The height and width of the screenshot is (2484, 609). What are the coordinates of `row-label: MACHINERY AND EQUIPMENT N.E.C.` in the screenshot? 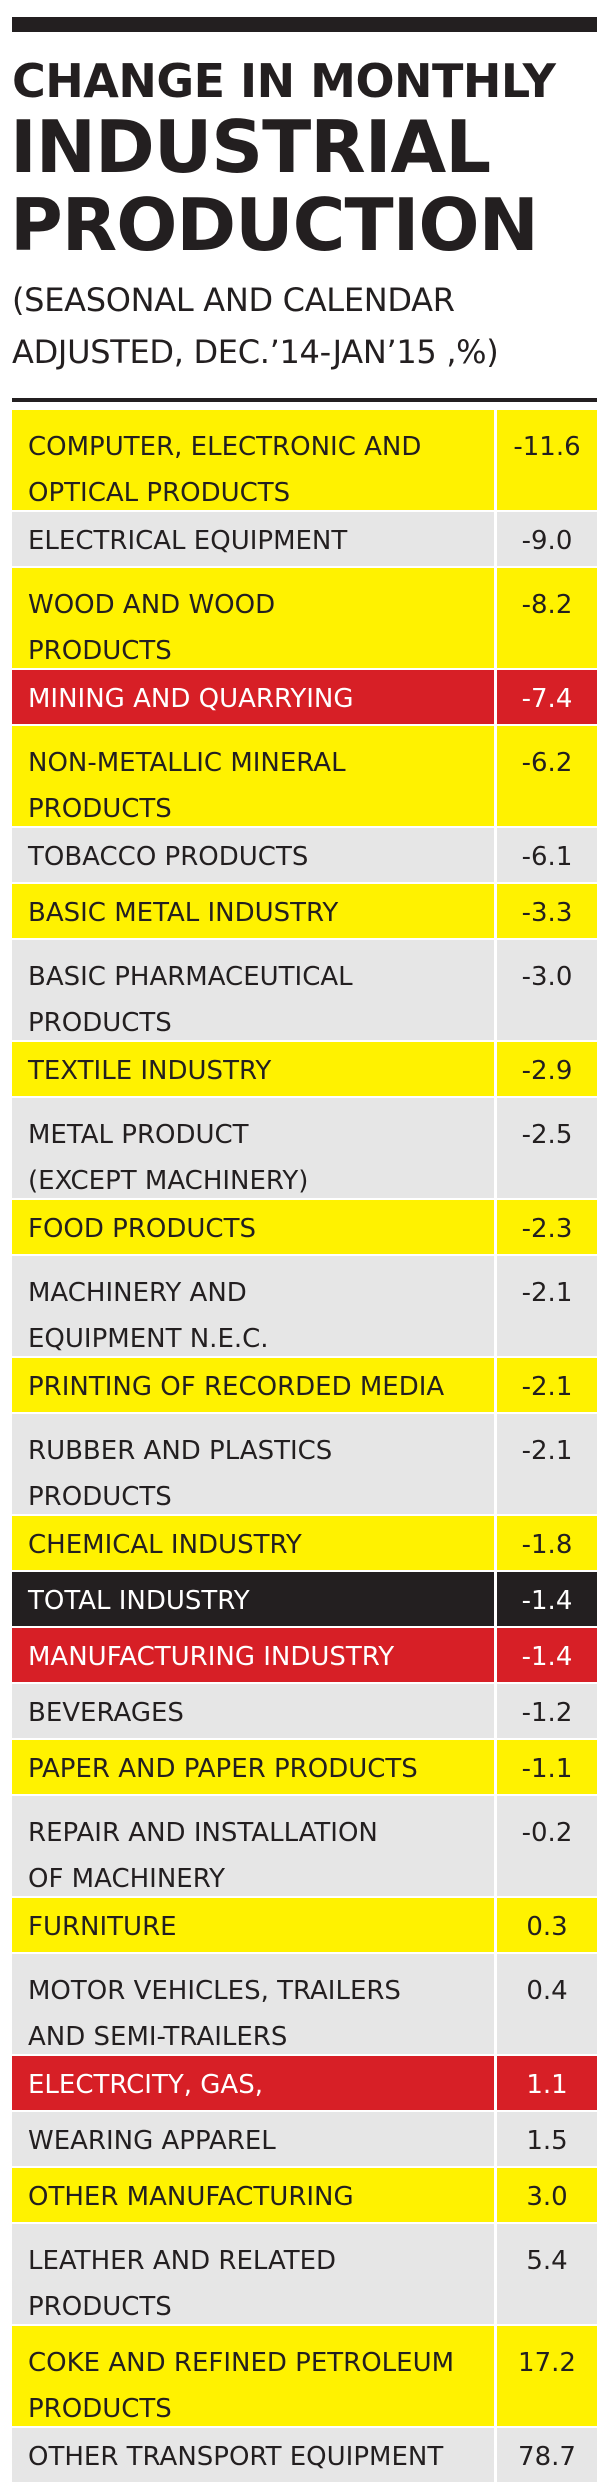 It's located at (148, 1316).